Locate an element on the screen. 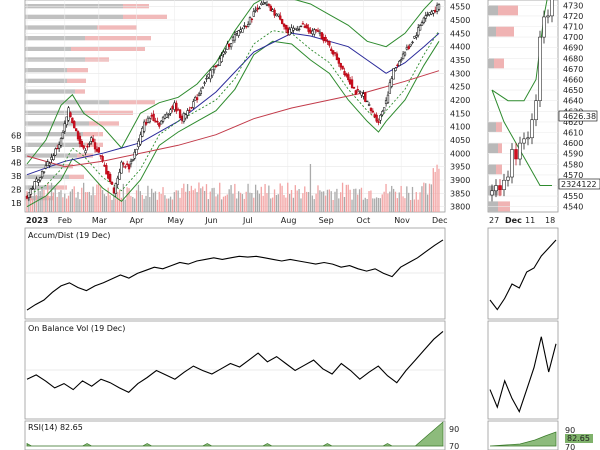 The height and width of the screenshot is (450, 600). volume-tick-label: 2B is located at coordinates (16, 190).